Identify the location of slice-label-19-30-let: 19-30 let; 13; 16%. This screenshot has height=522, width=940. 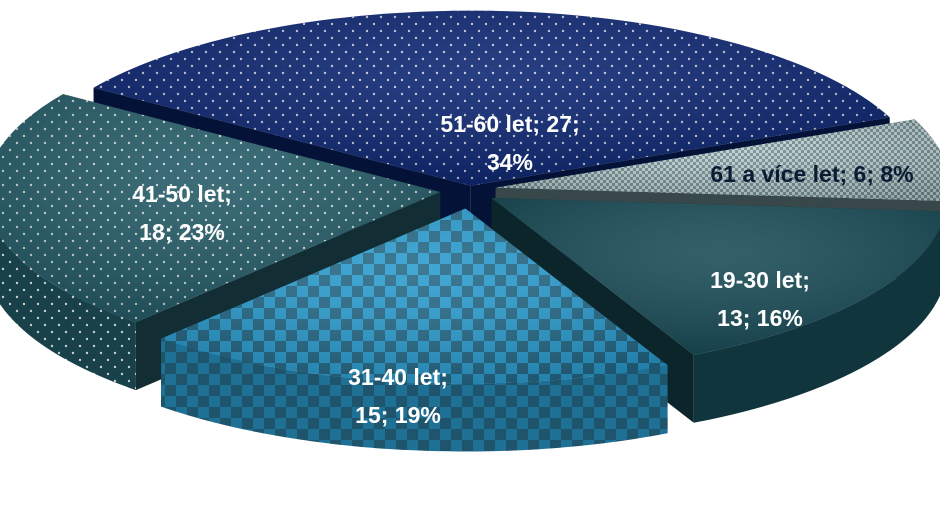
(760, 299).